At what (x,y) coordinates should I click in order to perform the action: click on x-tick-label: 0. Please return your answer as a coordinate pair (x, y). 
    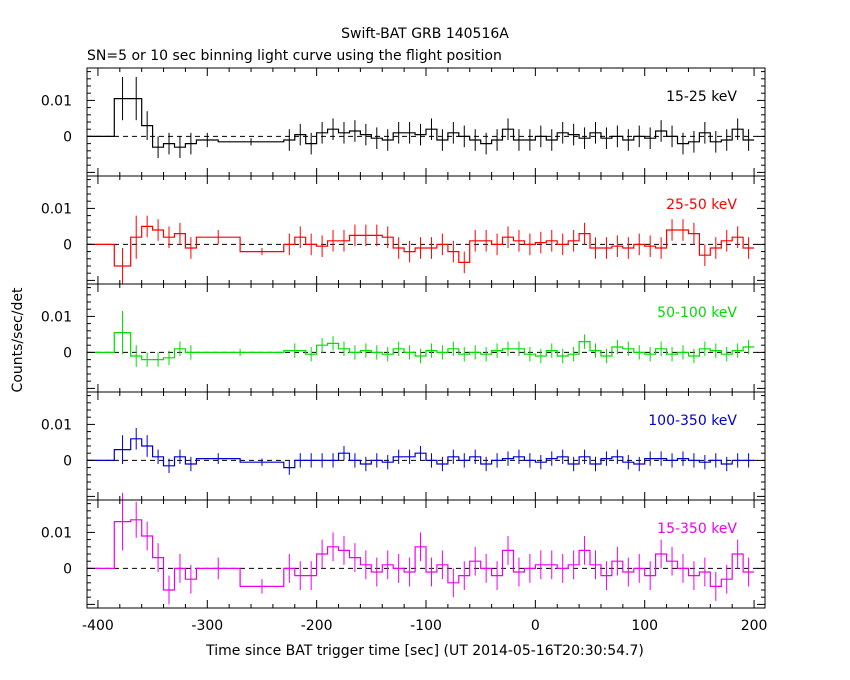
    Looking at the image, I should click on (535, 626).